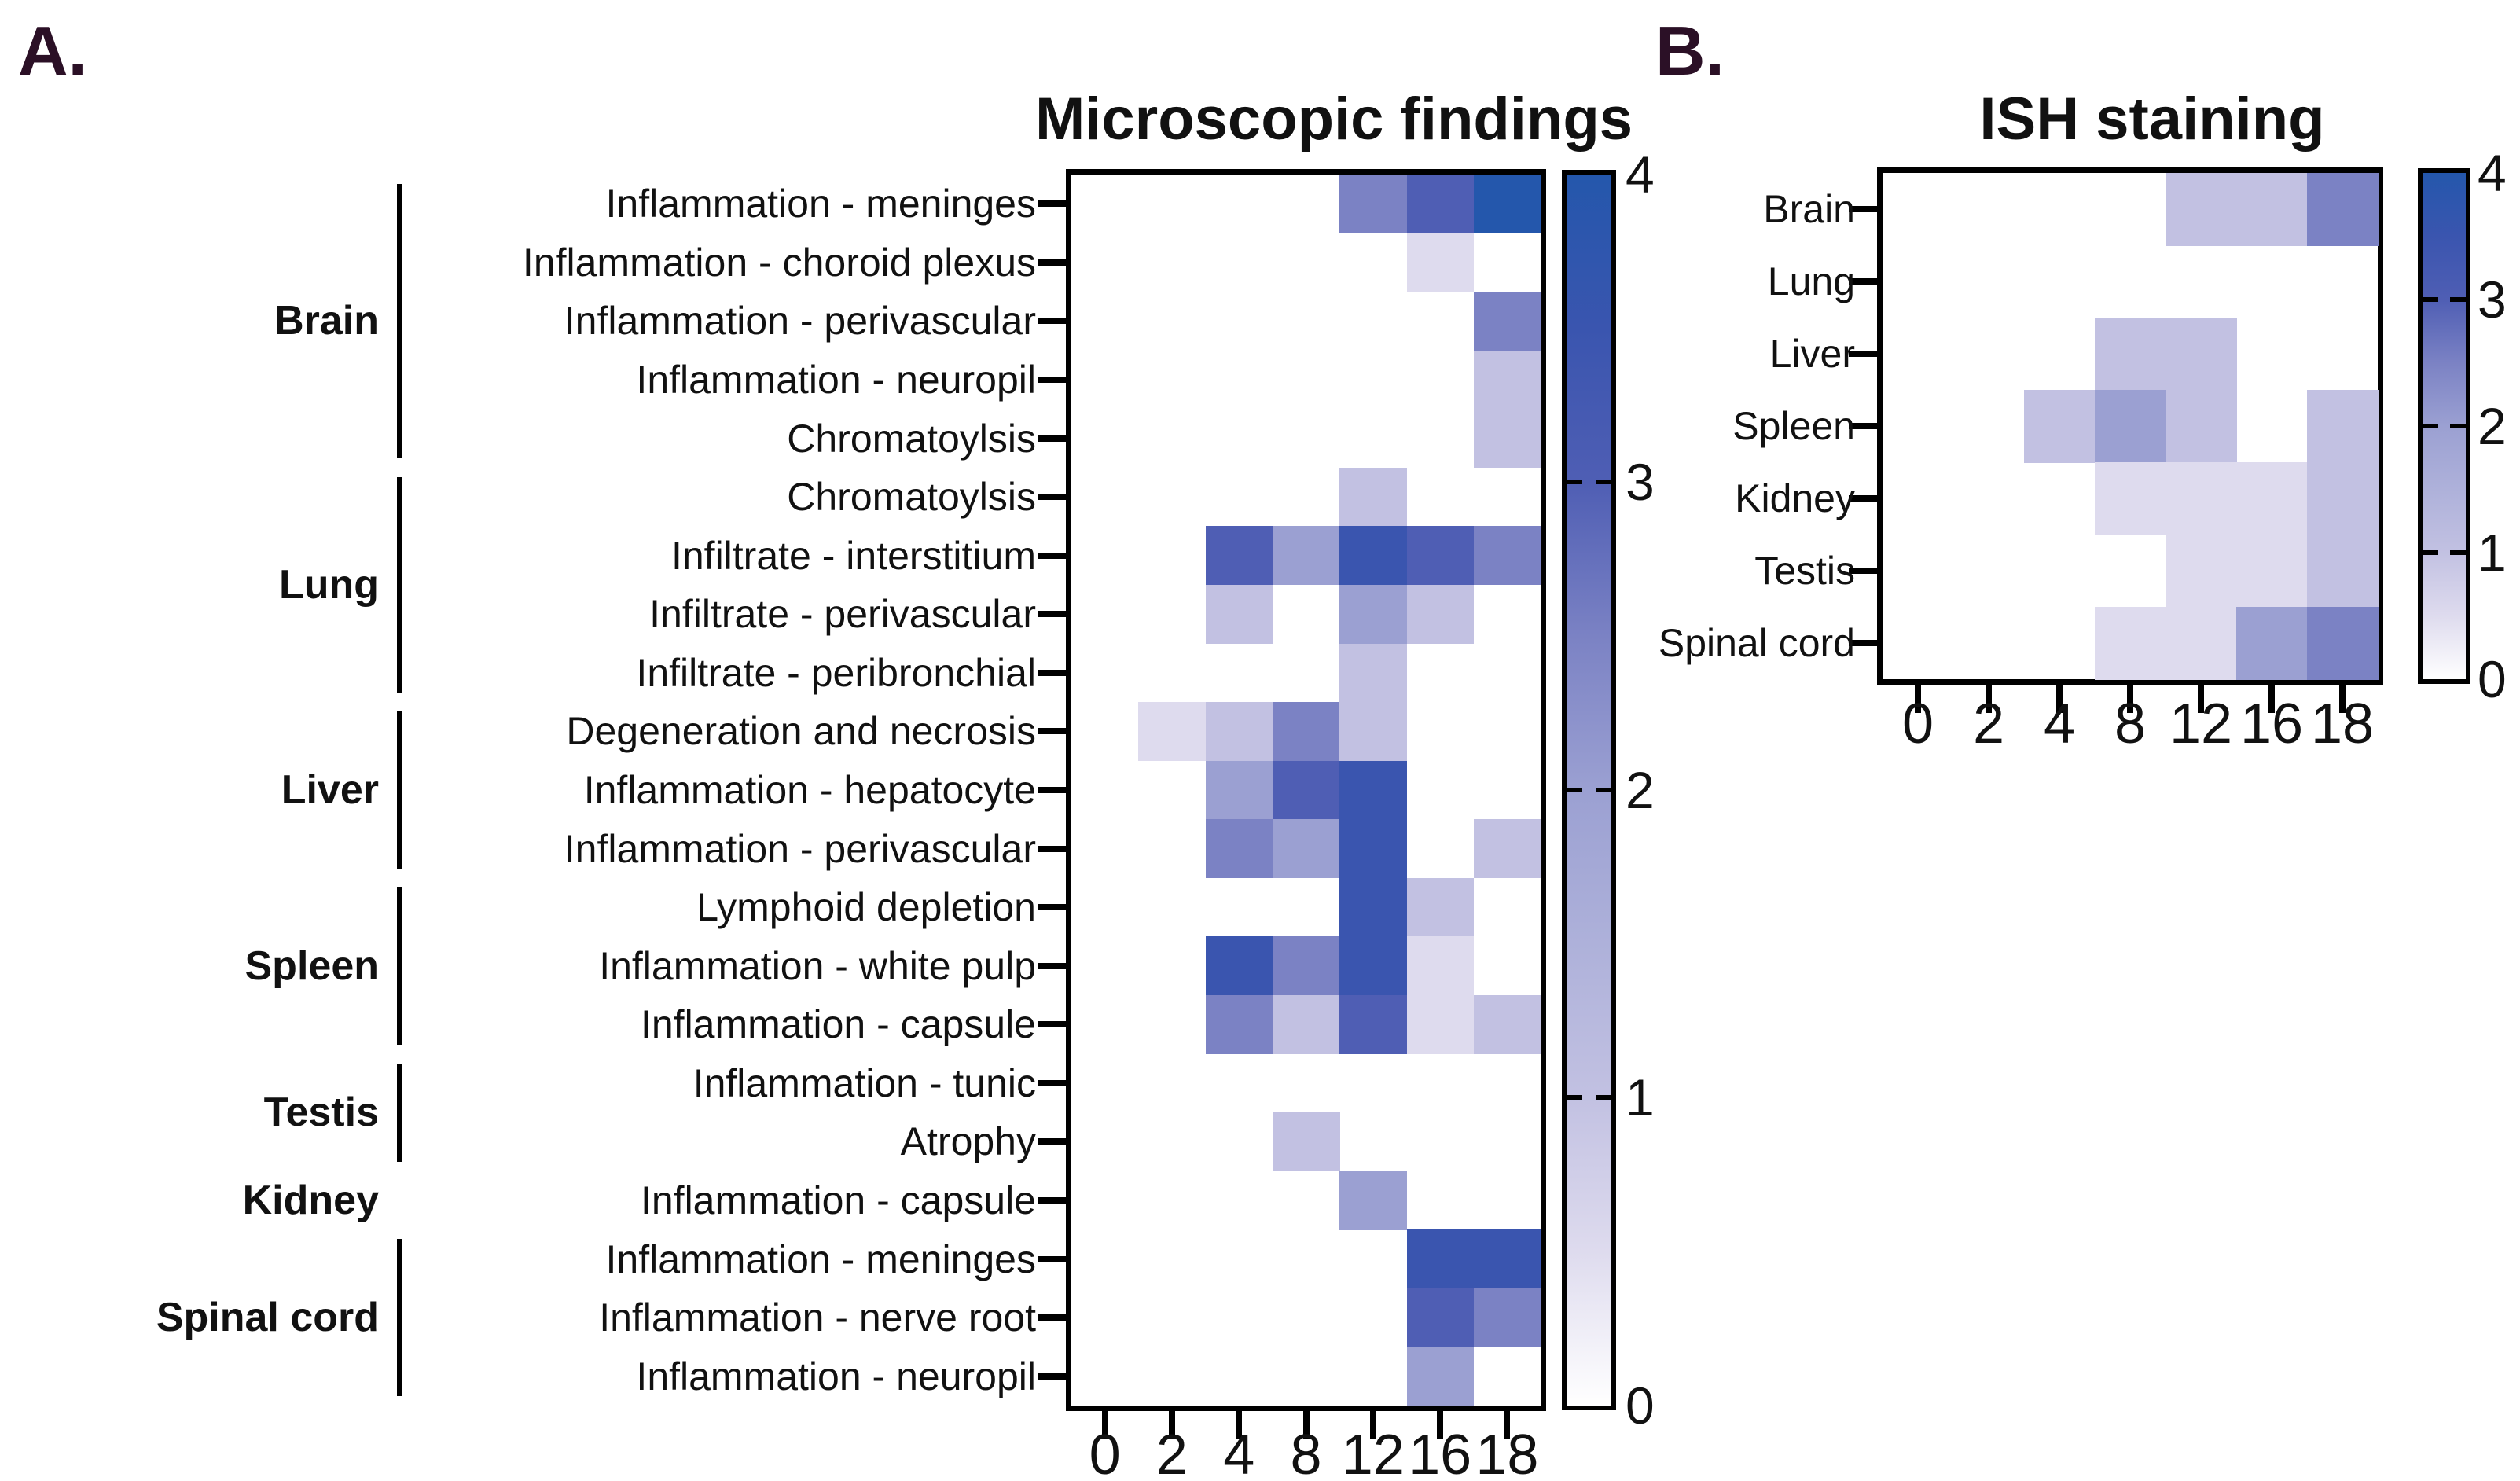 The image size is (2520, 1481). I want to click on x-tick-label: 16, so click(1440, 1452).